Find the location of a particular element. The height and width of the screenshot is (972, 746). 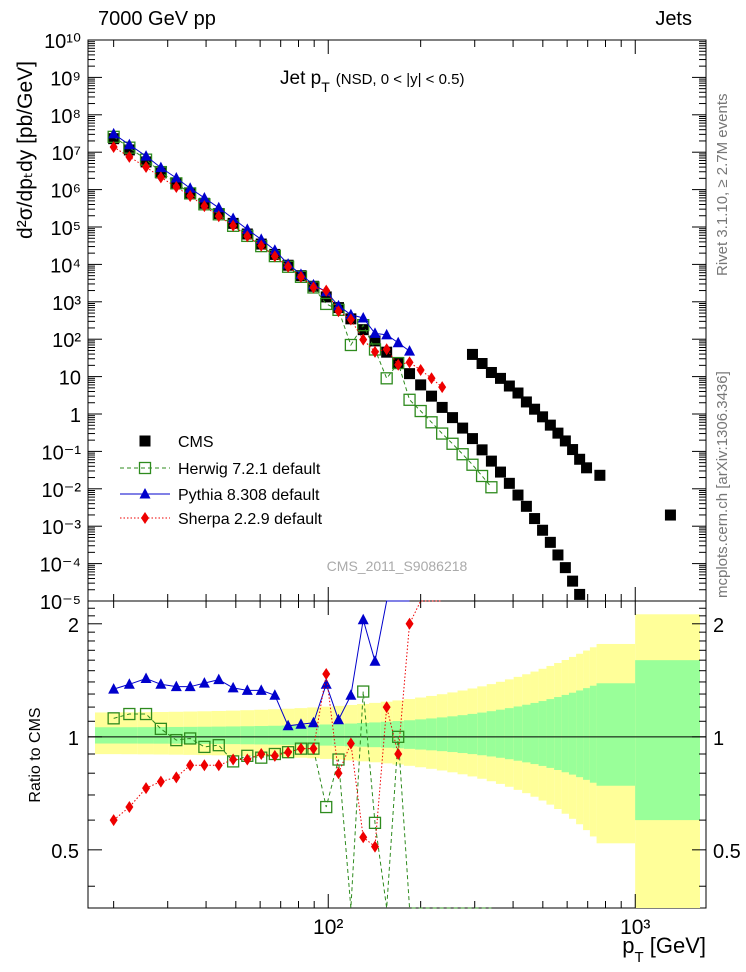

y-tick-label: 10¹⁰ is located at coordinates (62, 42).